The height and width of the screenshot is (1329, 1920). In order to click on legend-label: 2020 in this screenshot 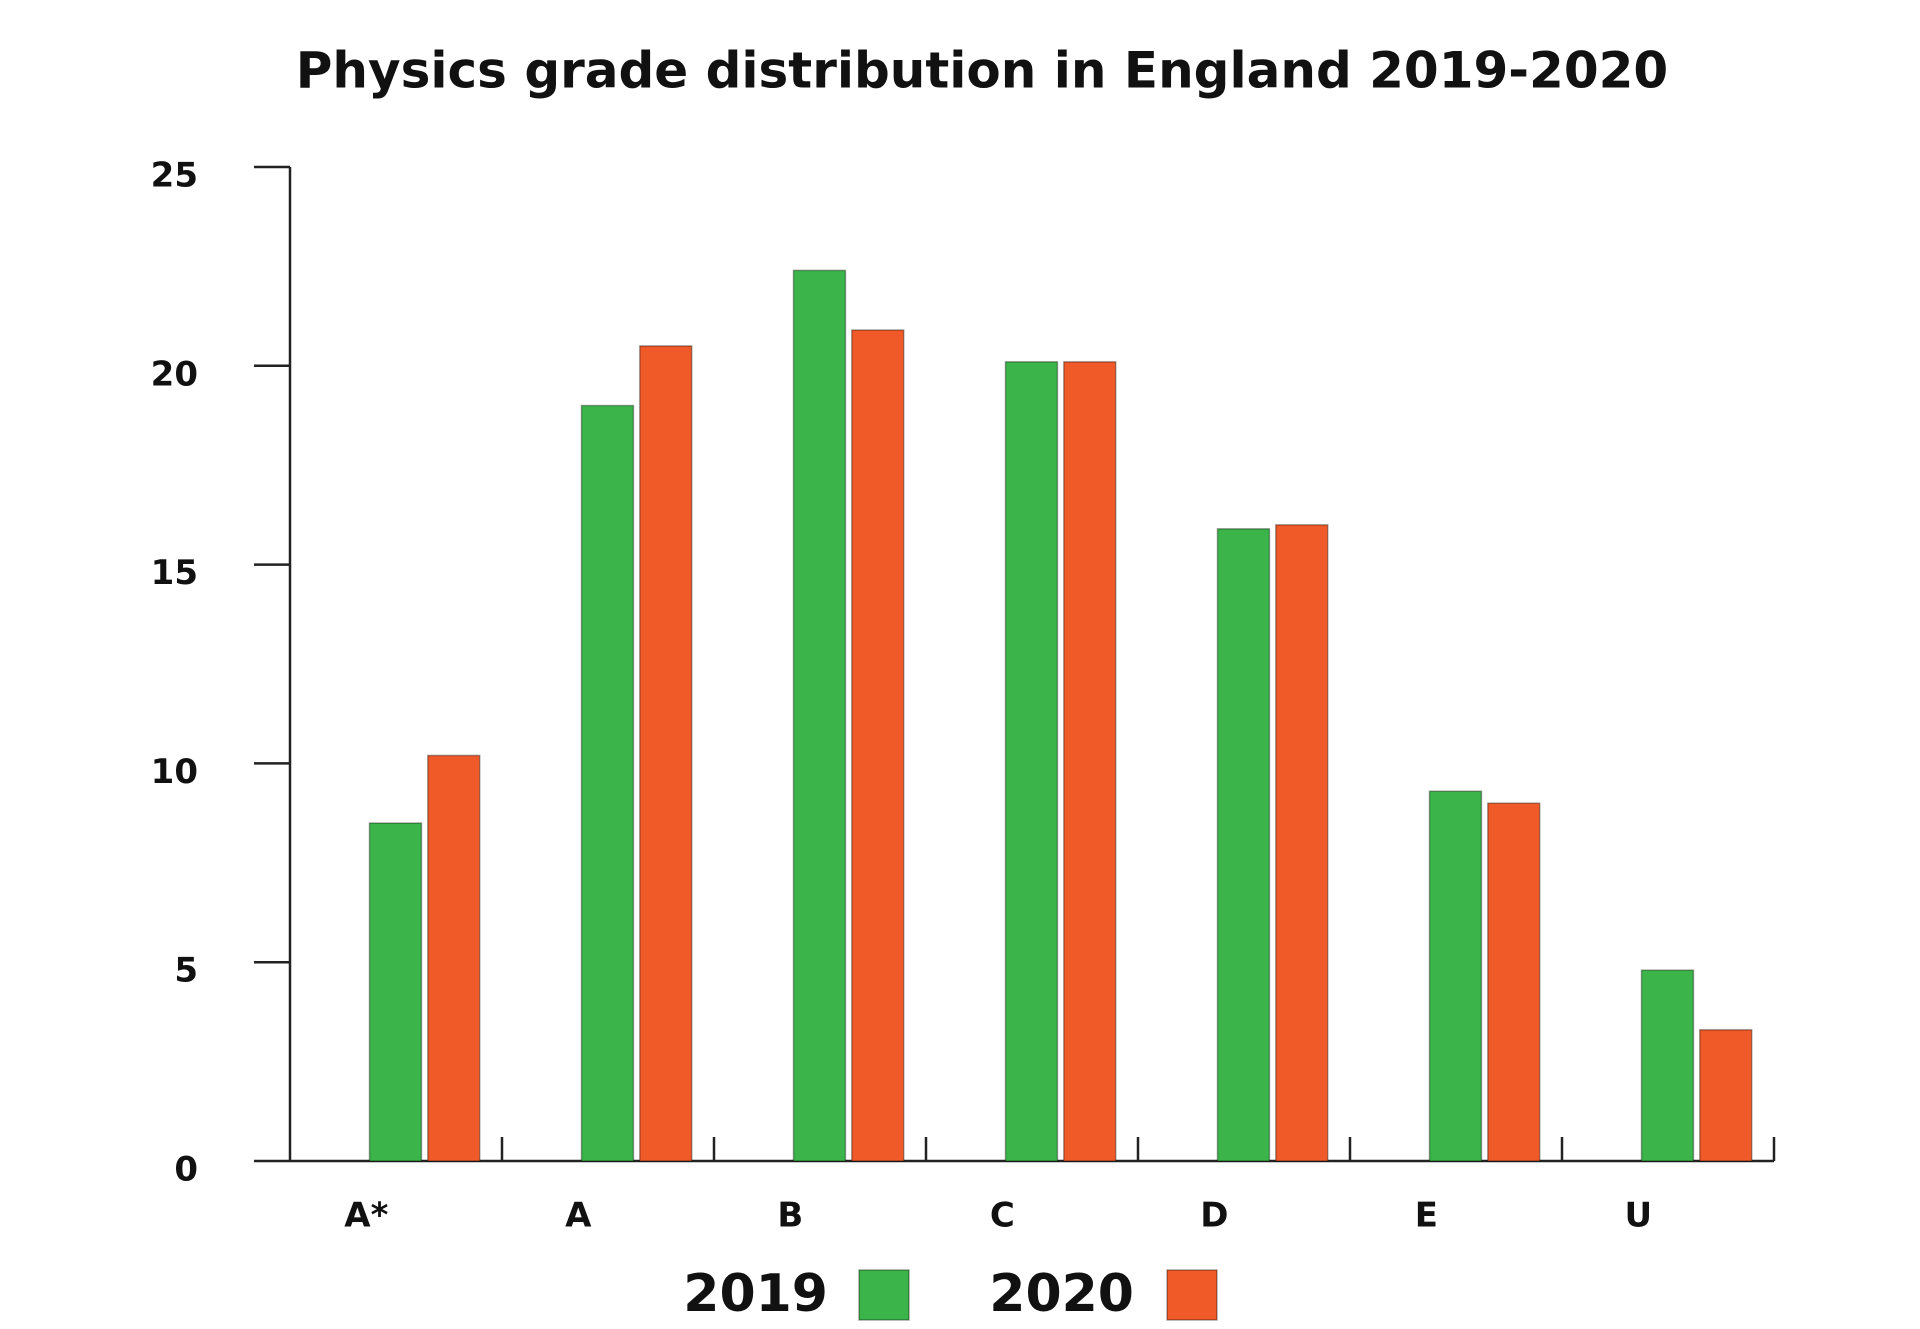, I will do `click(1061, 1294)`.